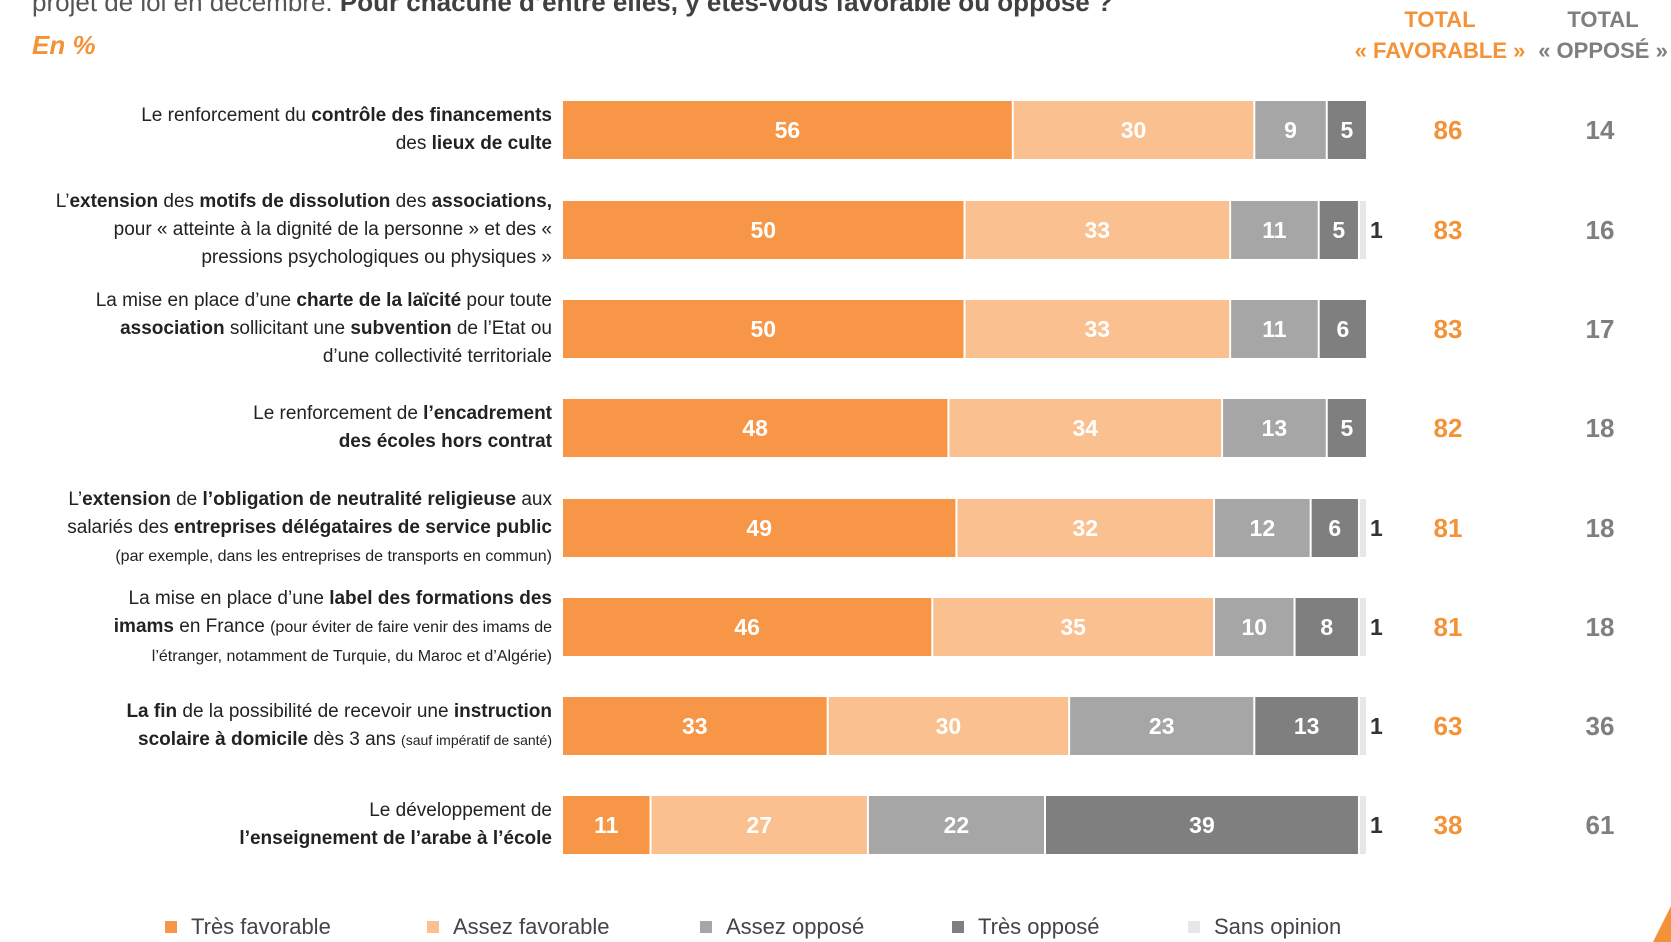 This screenshot has width=1671, height=942. Describe the element at coordinates (531, 926) in the screenshot. I see `legend-label: Assez favorable` at that location.